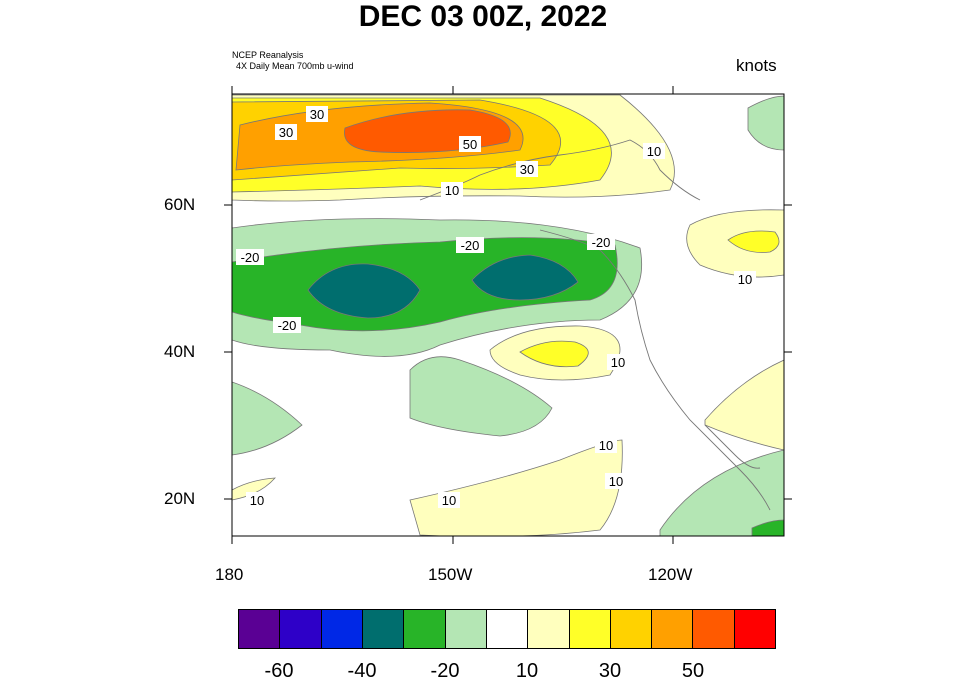  What do you see at coordinates (732, 446) in the screenshot?
I see `coastline-gulf` at bounding box center [732, 446].